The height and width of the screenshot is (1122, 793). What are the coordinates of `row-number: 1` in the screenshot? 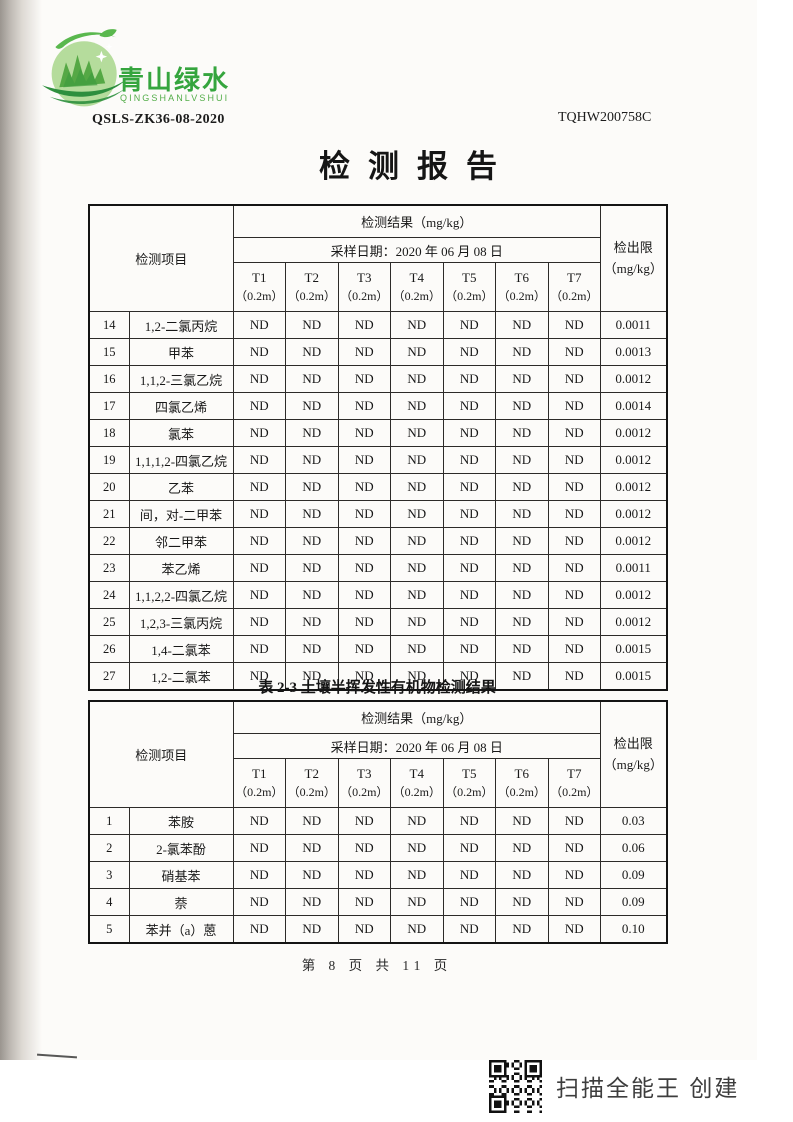 It's located at (109, 821).